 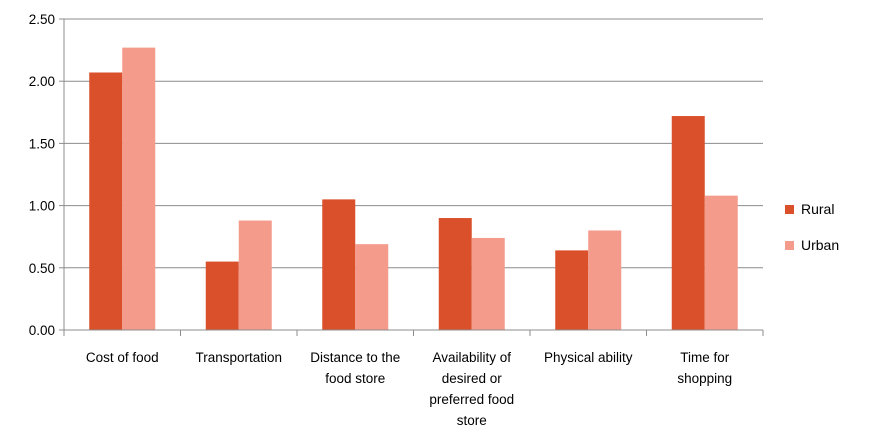 I want to click on legend-item-urban: Urban, so click(x=812, y=245).